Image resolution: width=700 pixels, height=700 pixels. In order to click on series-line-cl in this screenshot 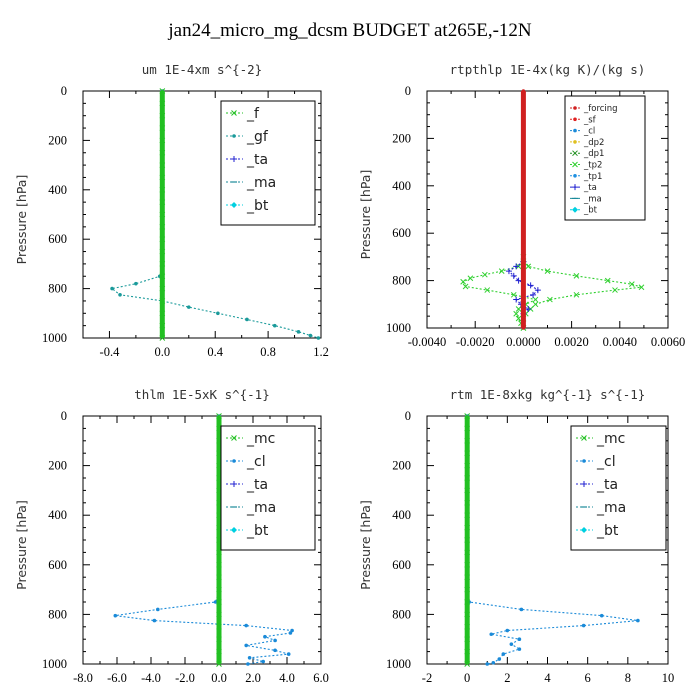, I will do `click(204, 540)`.